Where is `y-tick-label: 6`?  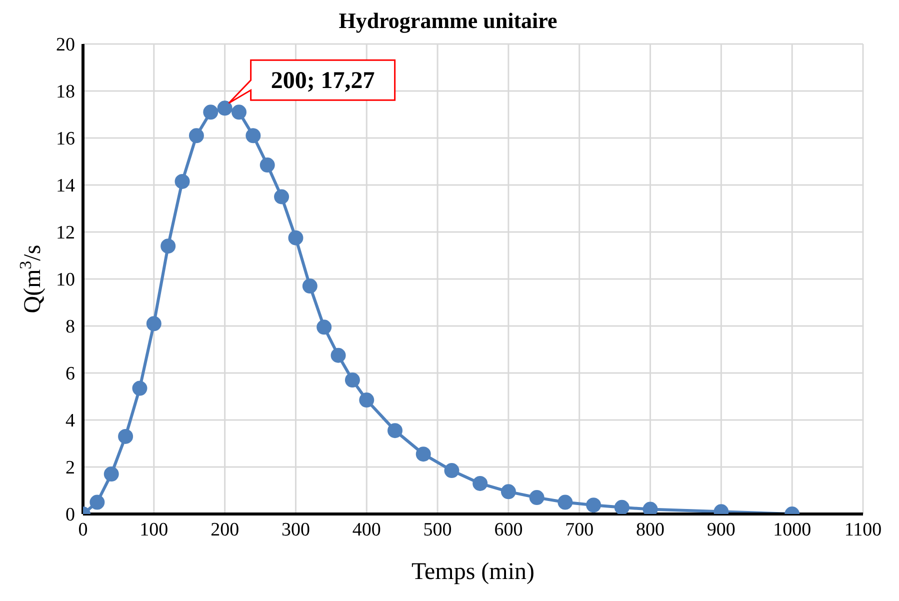 y-tick-label: 6 is located at coordinates (70, 374).